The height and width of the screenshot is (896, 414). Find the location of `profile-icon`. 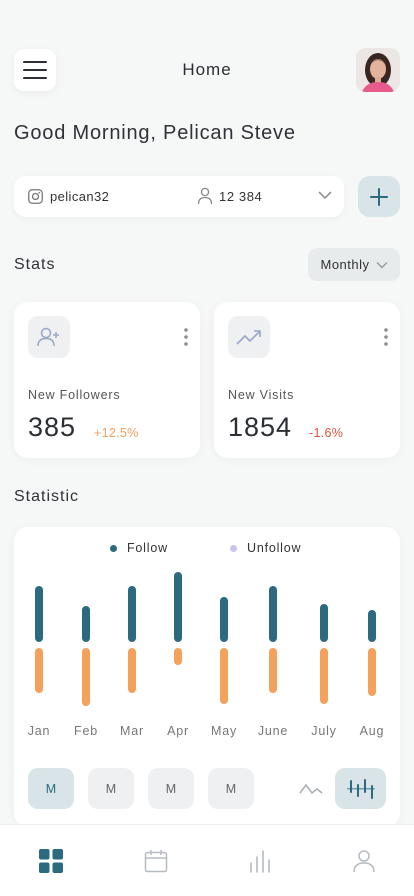

profile-icon is located at coordinates (364, 861).